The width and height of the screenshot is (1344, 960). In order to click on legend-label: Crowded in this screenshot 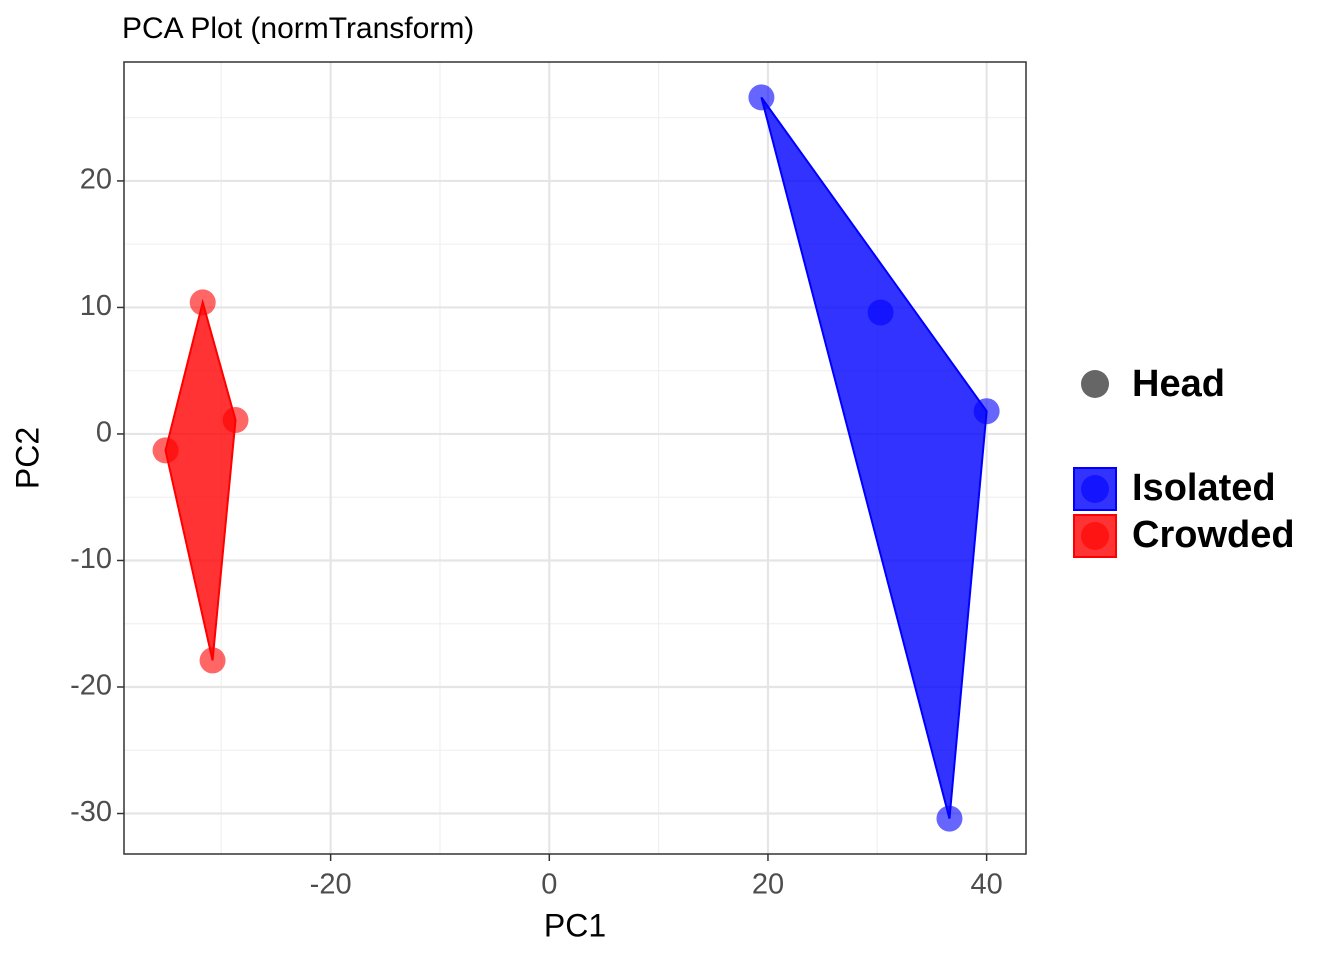, I will do `click(1213, 535)`.